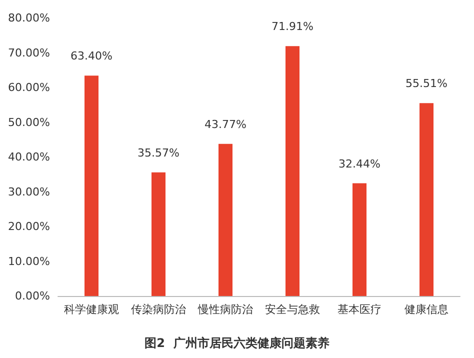 Image resolution: width=474 pixels, height=358 pixels. Describe the element at coordinates (29, 122) in the screenshot. I see `y-tick-label: 50.00%` at that location.